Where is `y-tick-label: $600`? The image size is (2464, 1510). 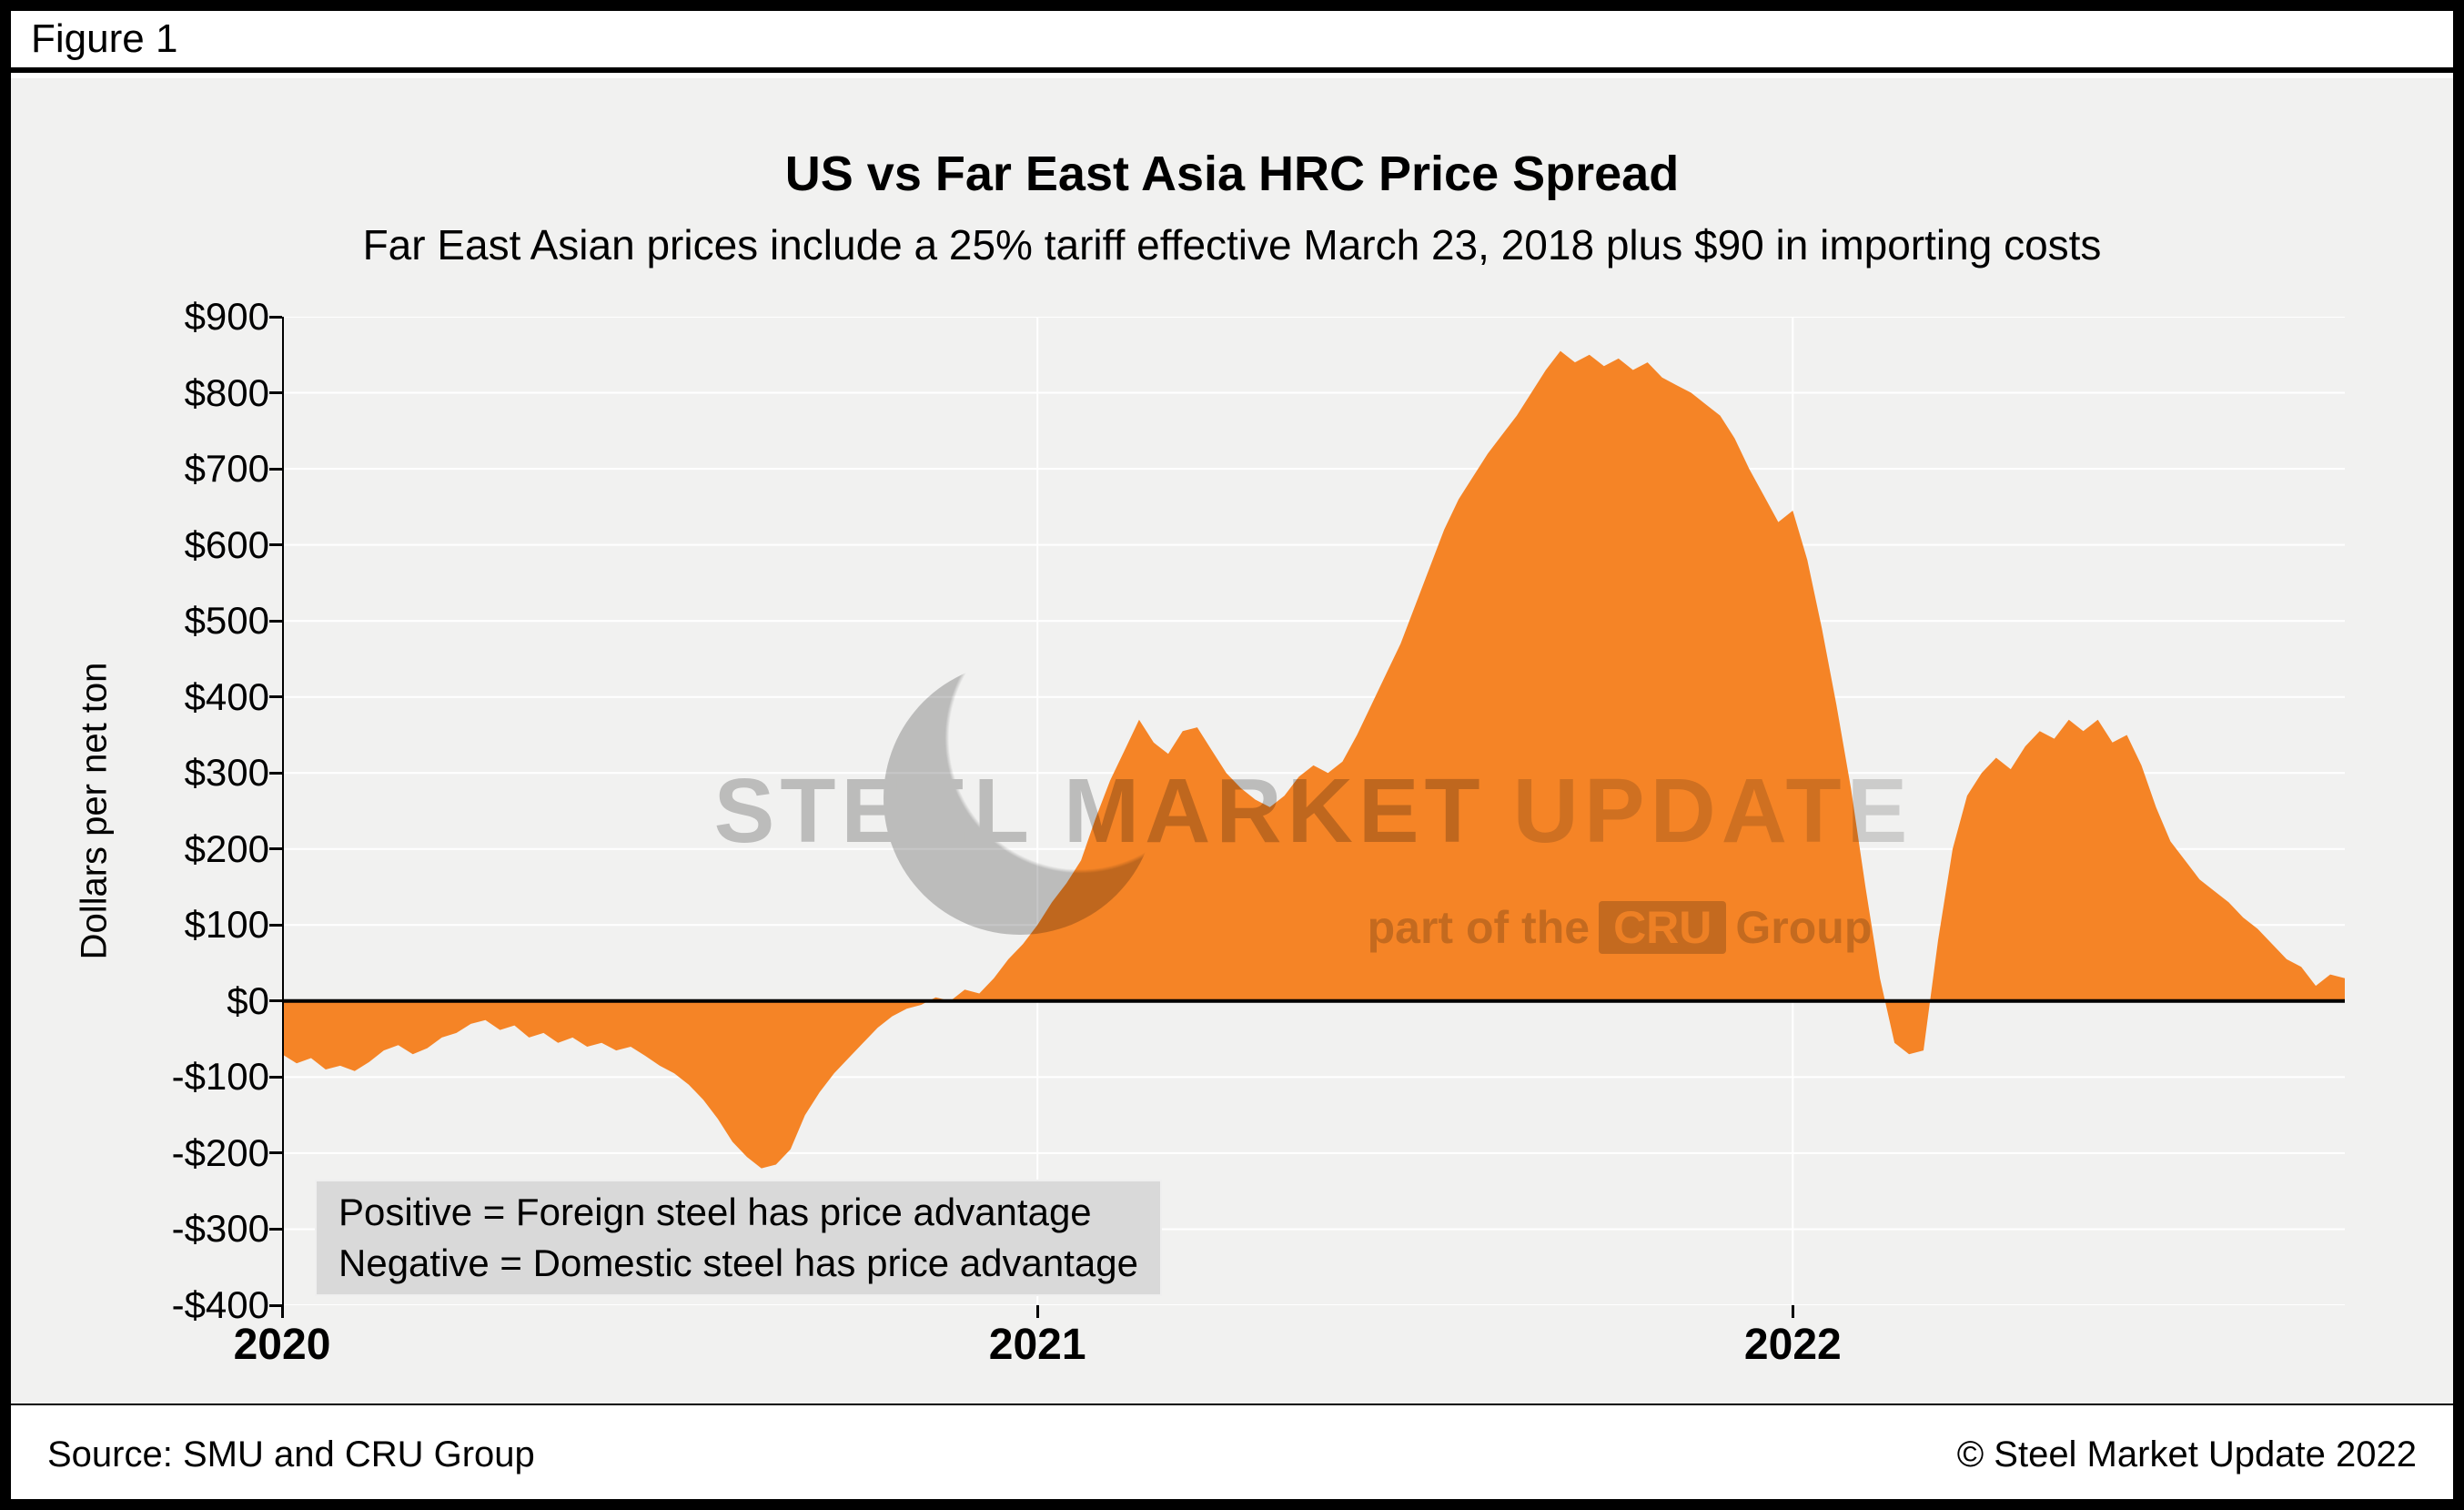
y-tick-label: $600 is located at coordinates (226, 544).